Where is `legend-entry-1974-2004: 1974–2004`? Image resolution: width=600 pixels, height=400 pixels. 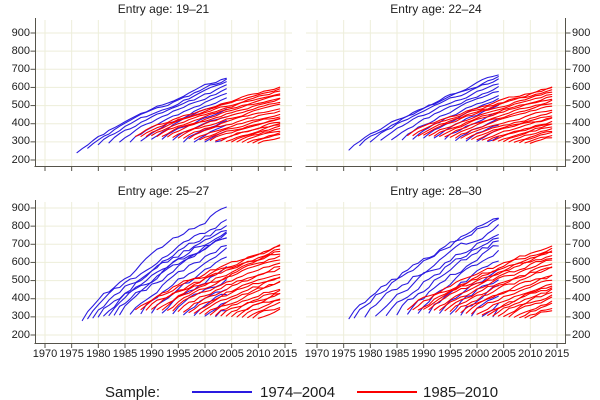 legend-entry-1974-2004: 1974–2004 is located at coordinates (298, 392).